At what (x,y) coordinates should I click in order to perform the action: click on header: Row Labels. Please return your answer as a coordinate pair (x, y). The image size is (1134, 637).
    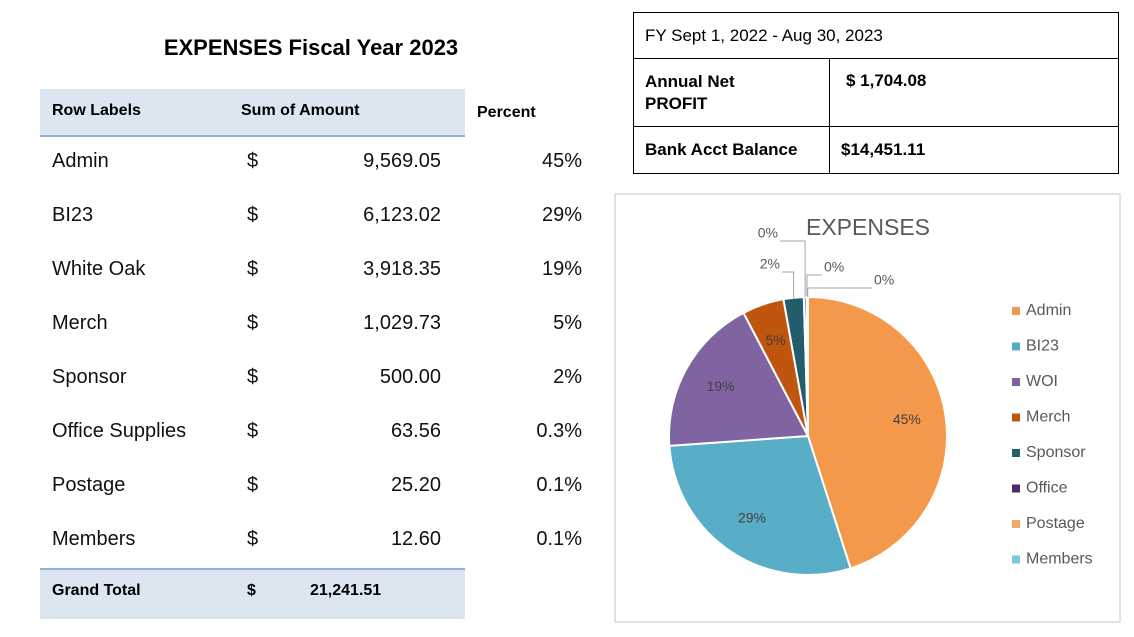
    Looking at the image, I should click on (96, 110).